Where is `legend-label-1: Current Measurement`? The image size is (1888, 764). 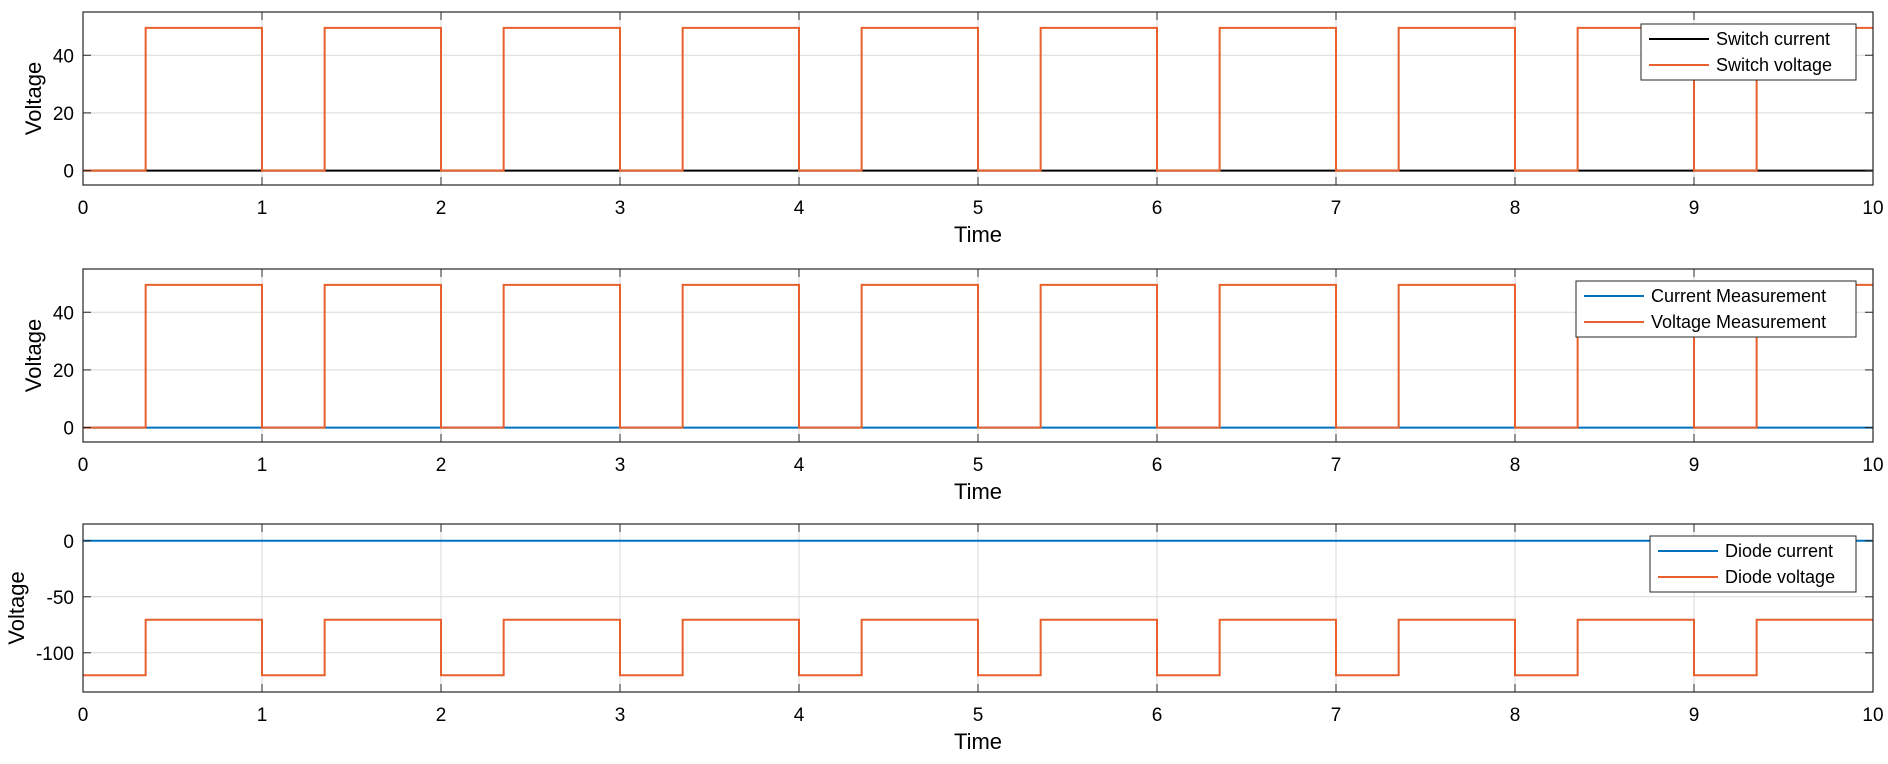
legend-label-1: Current Measurement is located at coordinates (1738, 296).